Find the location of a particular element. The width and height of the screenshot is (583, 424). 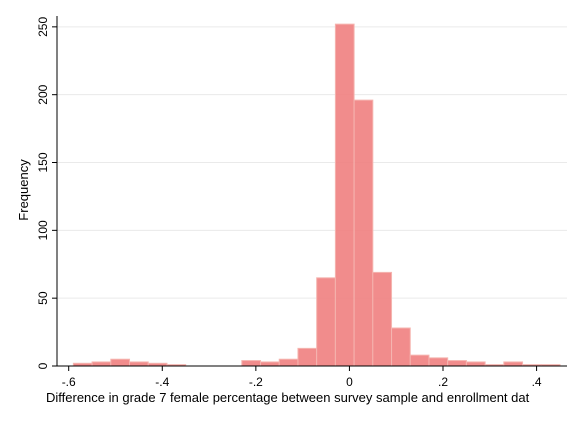

y-tick-label: 200 is located at coordinates (43, 94).